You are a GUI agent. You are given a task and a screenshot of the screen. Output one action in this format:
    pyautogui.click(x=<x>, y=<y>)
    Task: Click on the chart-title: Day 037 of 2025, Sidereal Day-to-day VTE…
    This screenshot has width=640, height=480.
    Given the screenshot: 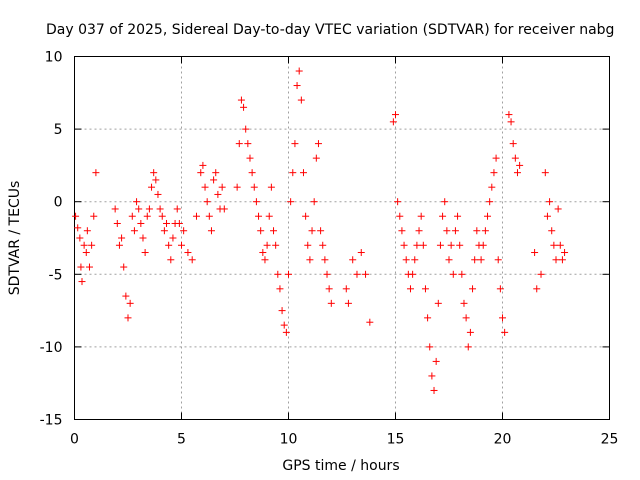 What is the action you would take?
    pyautogui.click(x=330, y=30)
    